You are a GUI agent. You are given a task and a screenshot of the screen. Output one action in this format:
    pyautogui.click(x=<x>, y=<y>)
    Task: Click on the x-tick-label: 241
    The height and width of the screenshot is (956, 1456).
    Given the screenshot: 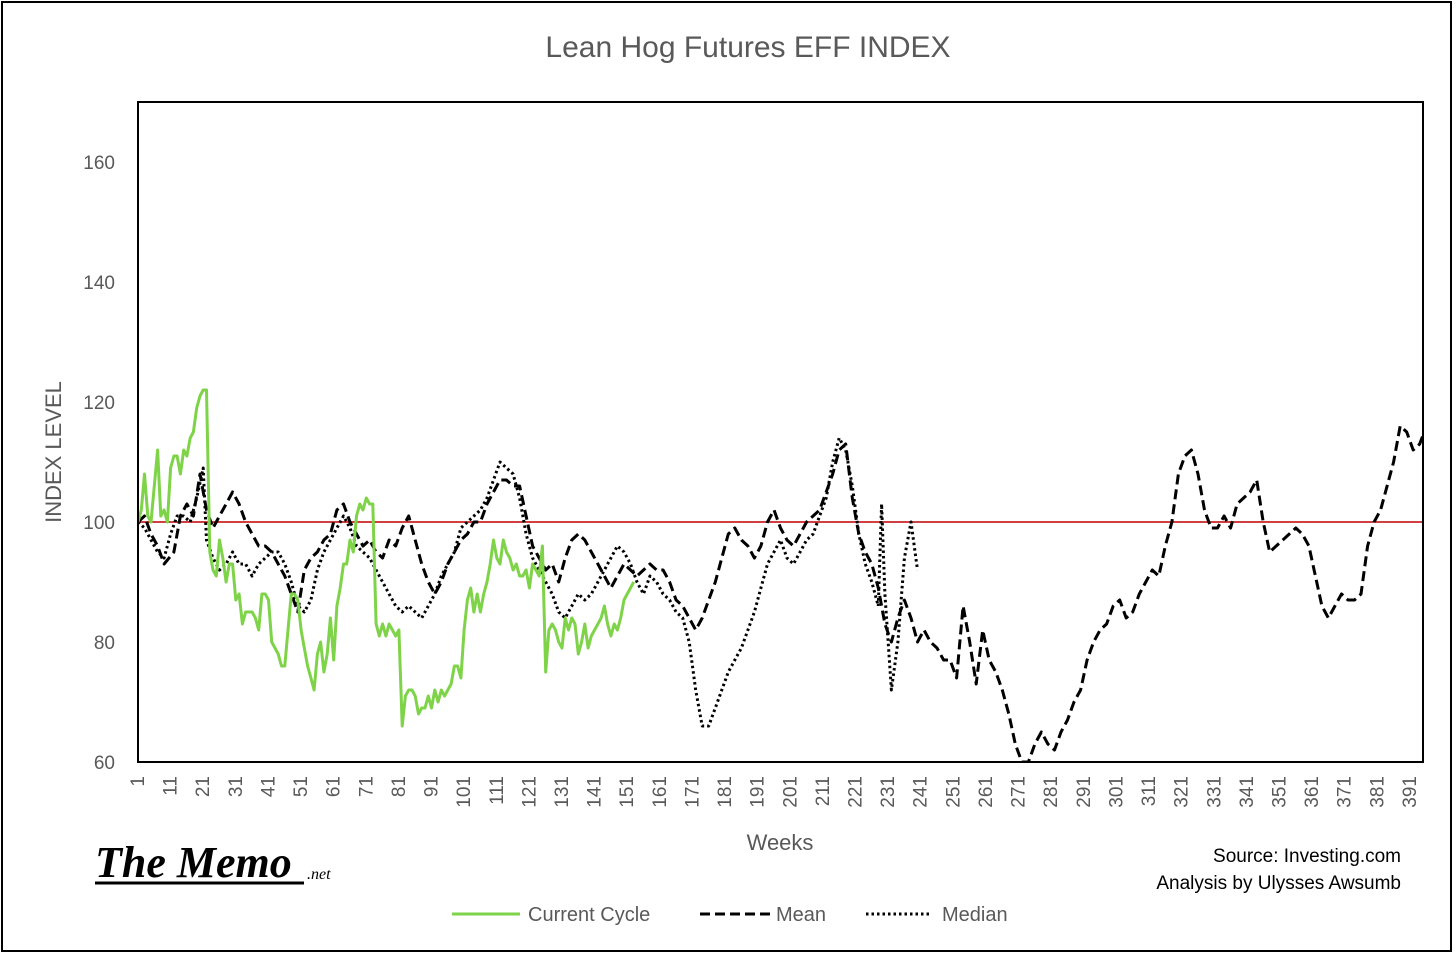 What is the action you would take?
    pyautogui.click(x=921, y=792)
    